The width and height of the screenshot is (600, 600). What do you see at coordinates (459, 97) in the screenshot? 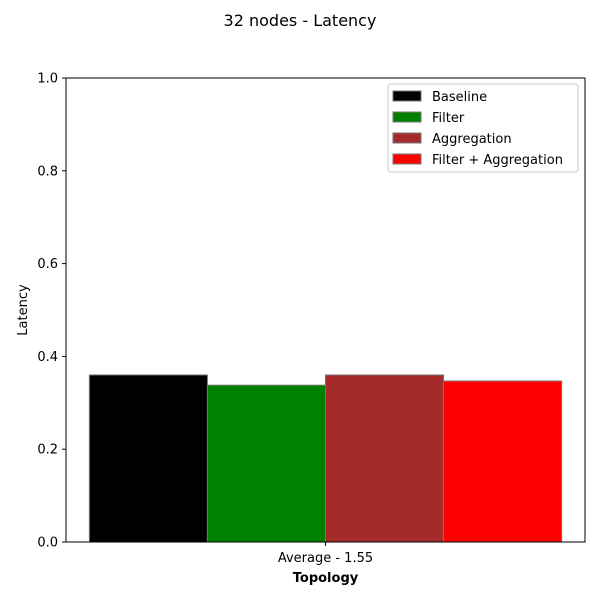
I see `legend-label: Baseline` at bounding box center [459, 97].